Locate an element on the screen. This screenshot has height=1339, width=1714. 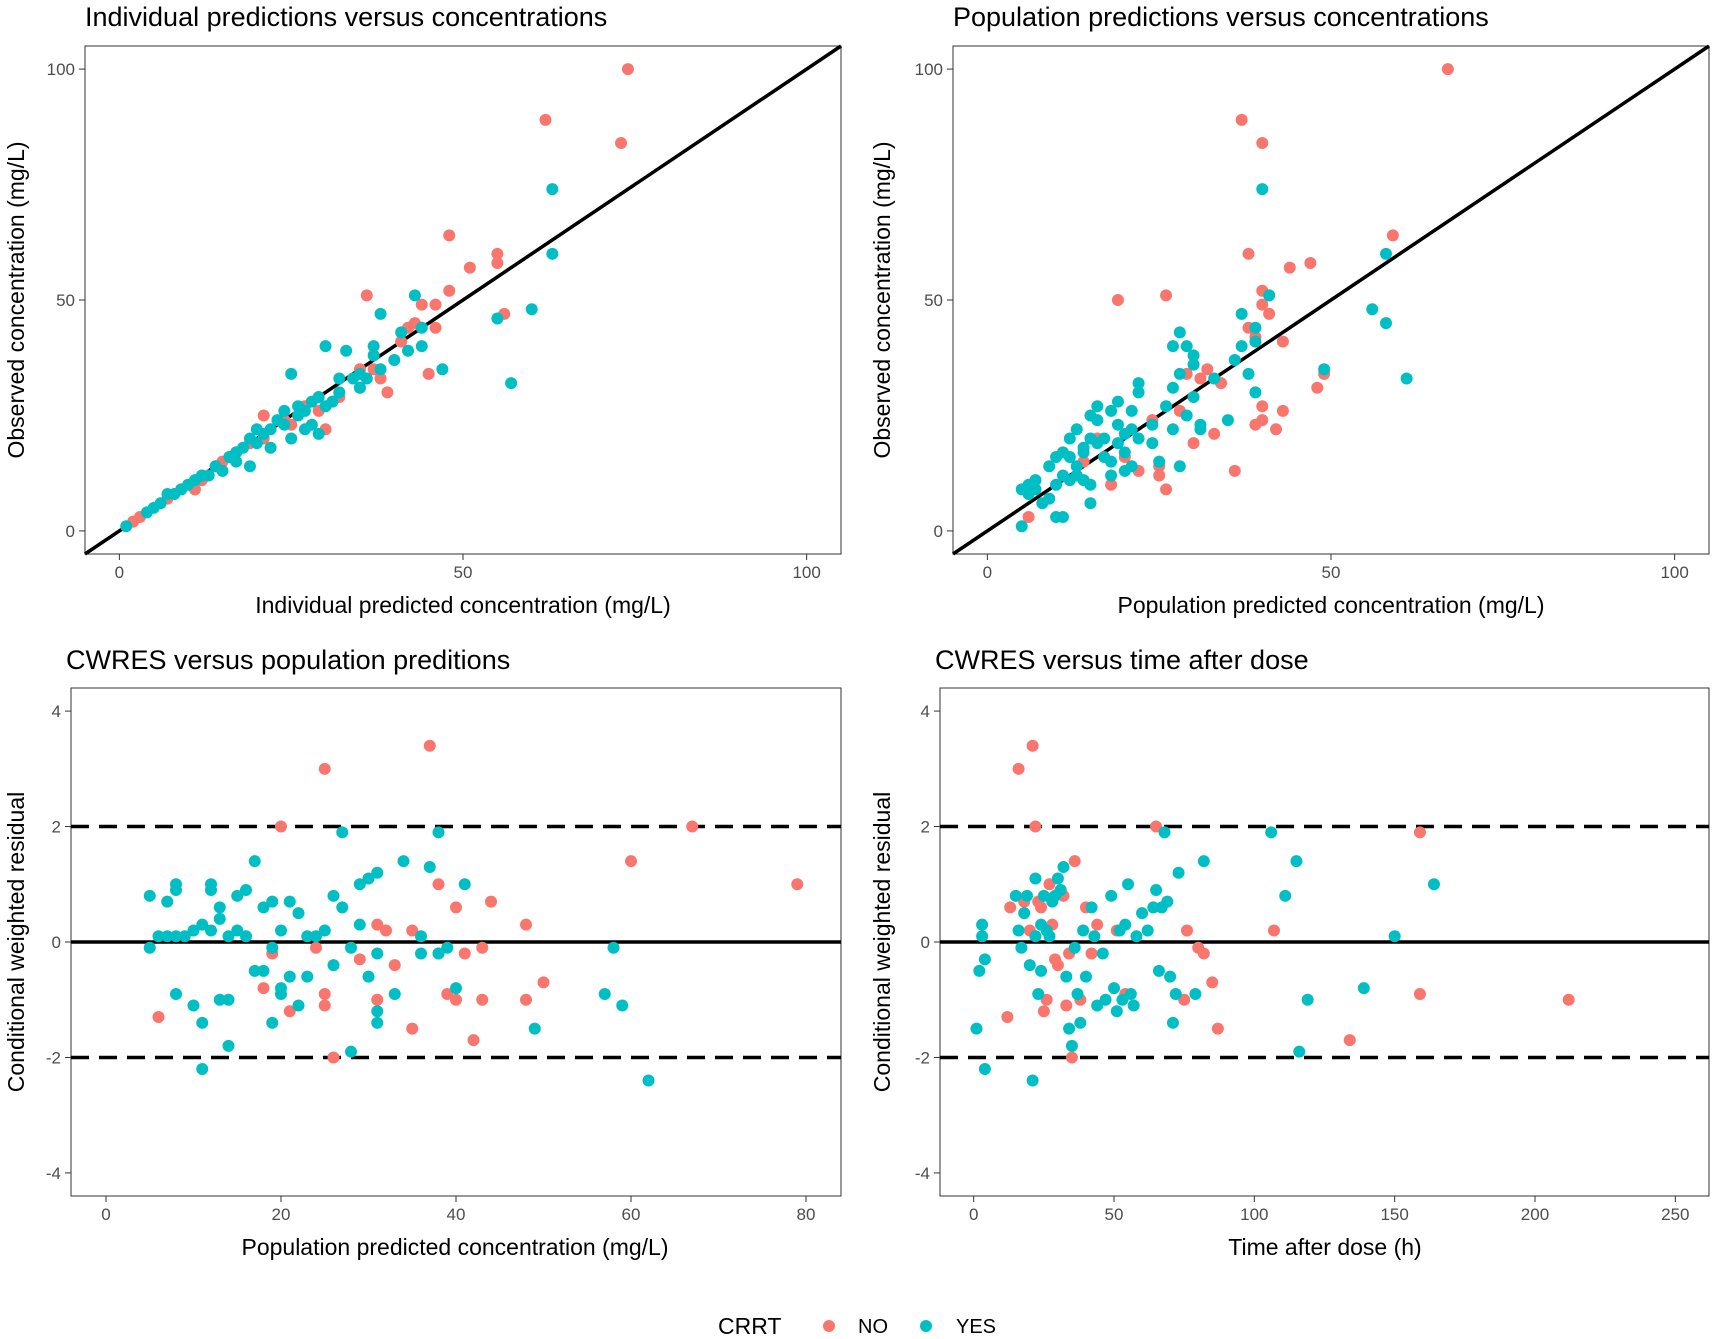
x-tick-label: 20 is located at coordinates (281, 1214).